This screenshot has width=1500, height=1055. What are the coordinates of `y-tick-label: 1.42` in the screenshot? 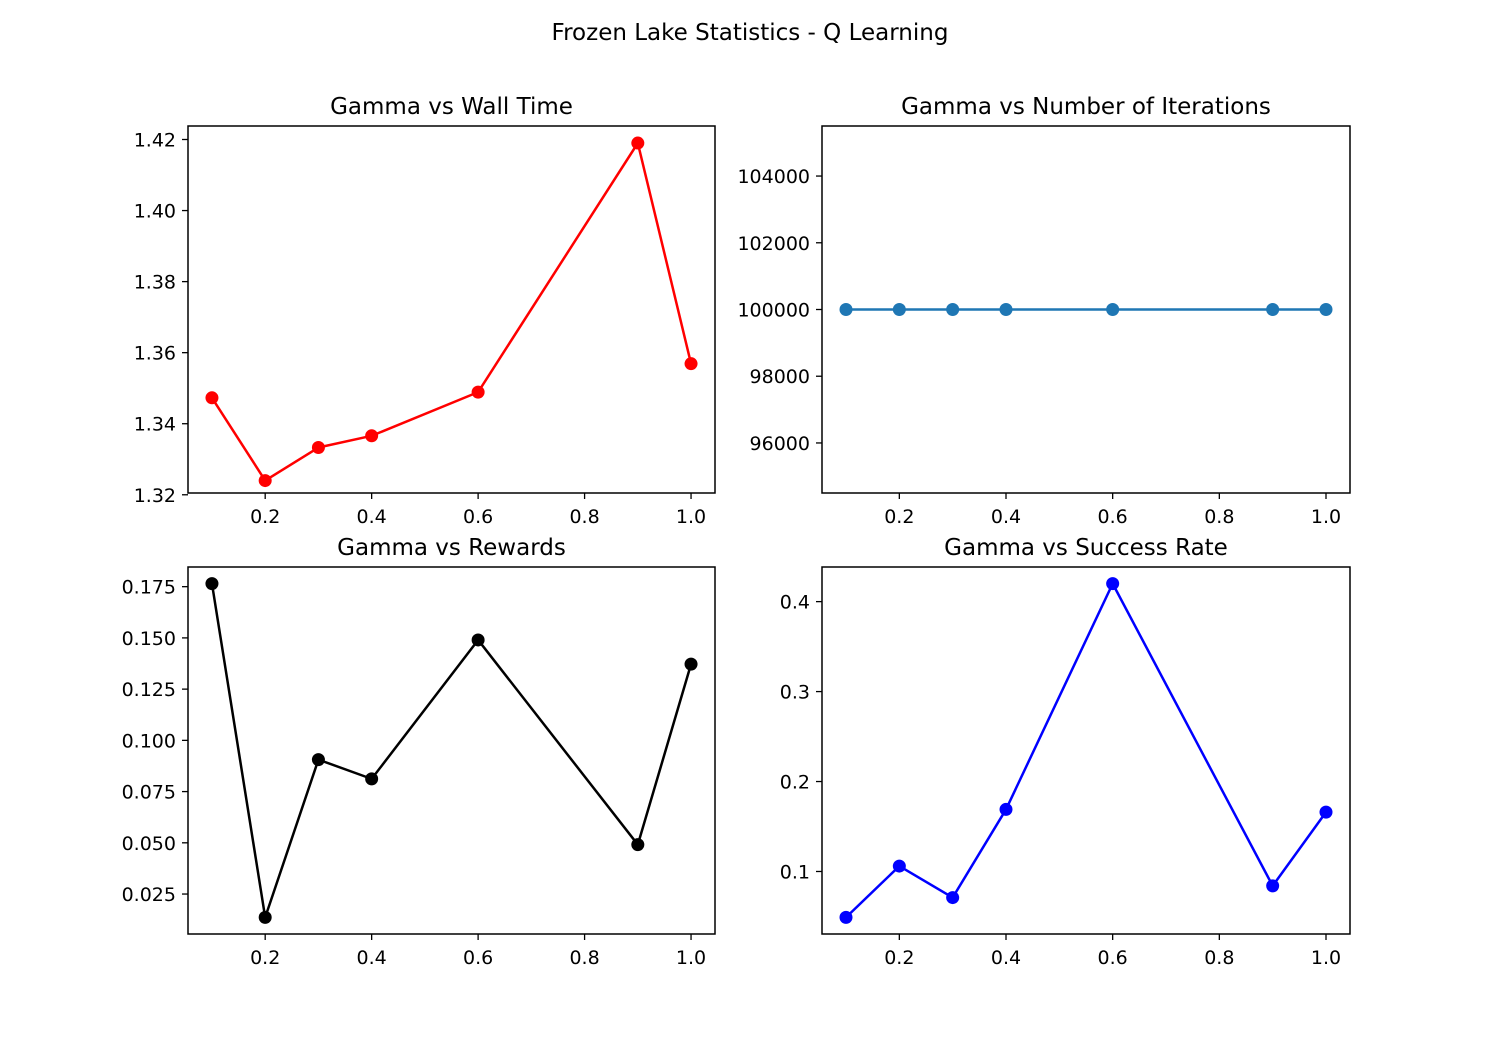 It's located at (155, 141).